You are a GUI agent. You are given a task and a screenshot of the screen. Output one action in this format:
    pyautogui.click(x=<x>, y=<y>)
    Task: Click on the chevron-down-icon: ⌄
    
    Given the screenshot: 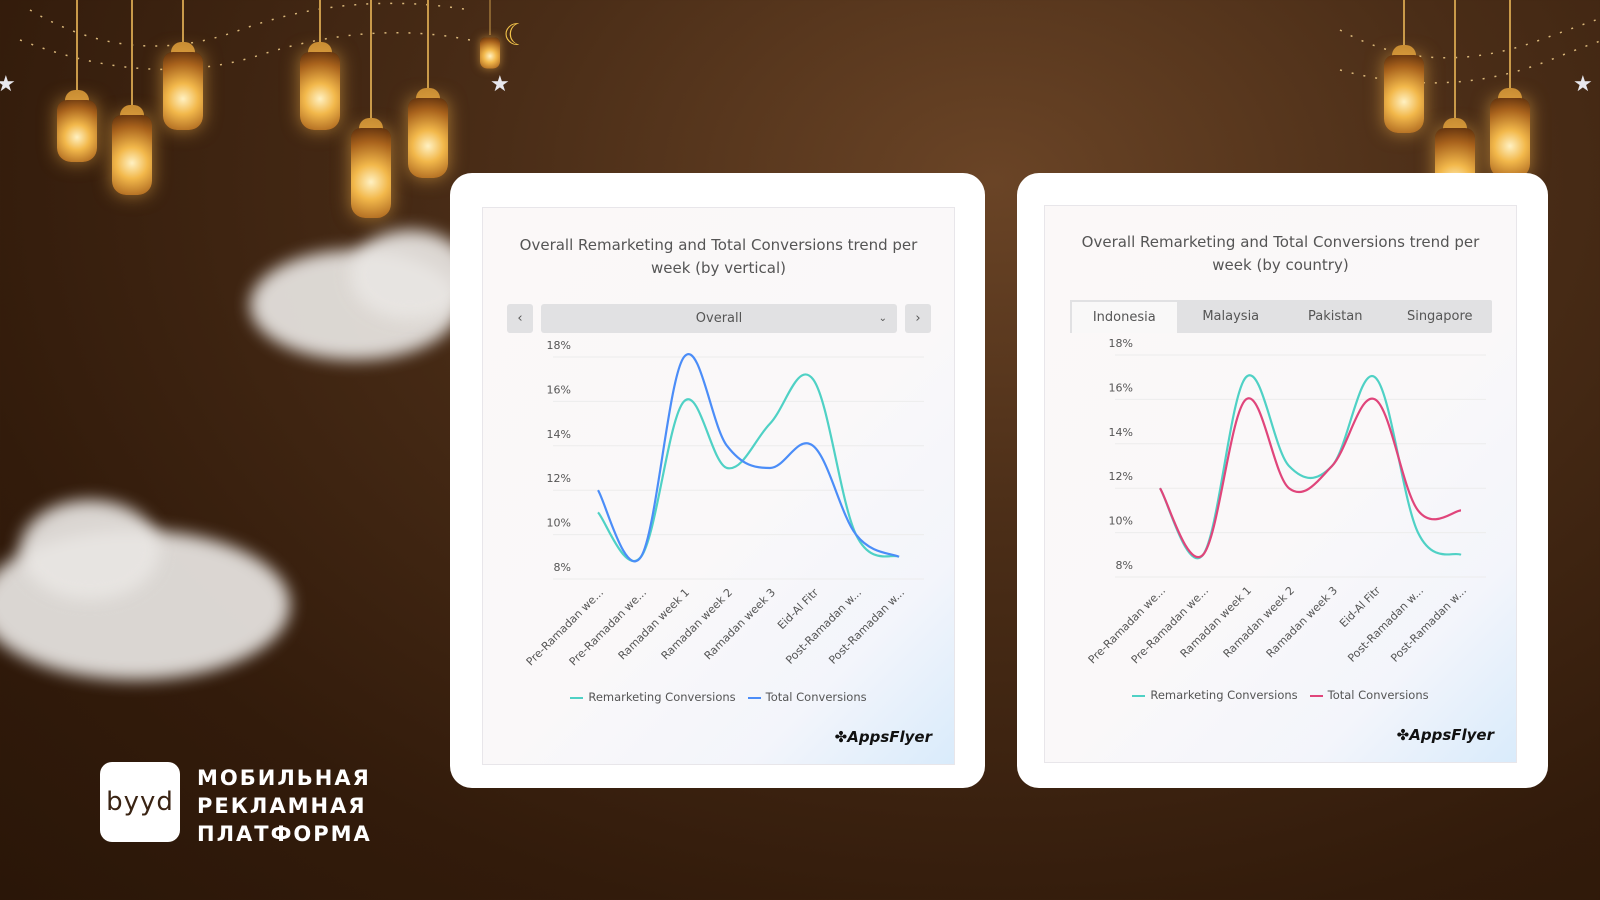 What is the action you would take?
    pyautogui.click(x=882, y=318)
    